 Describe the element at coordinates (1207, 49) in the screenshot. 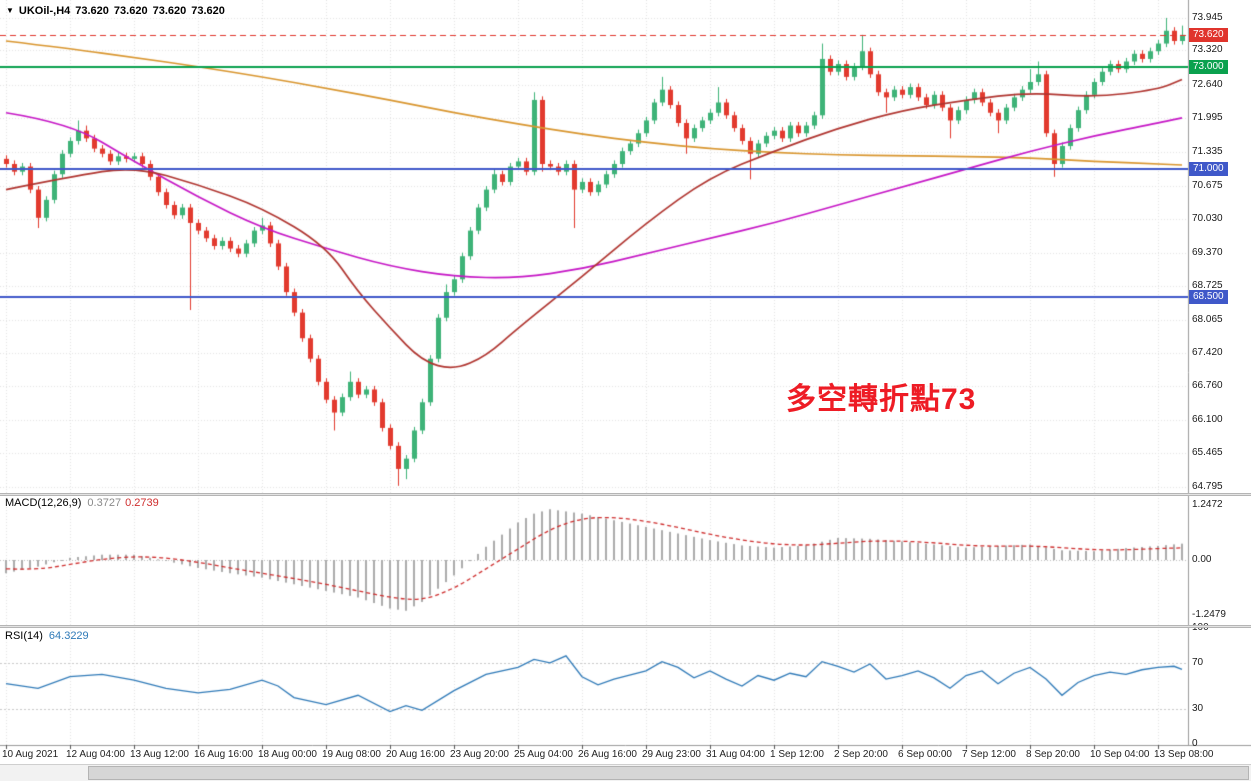

I see `price-tick-label: 73.320` at that location.